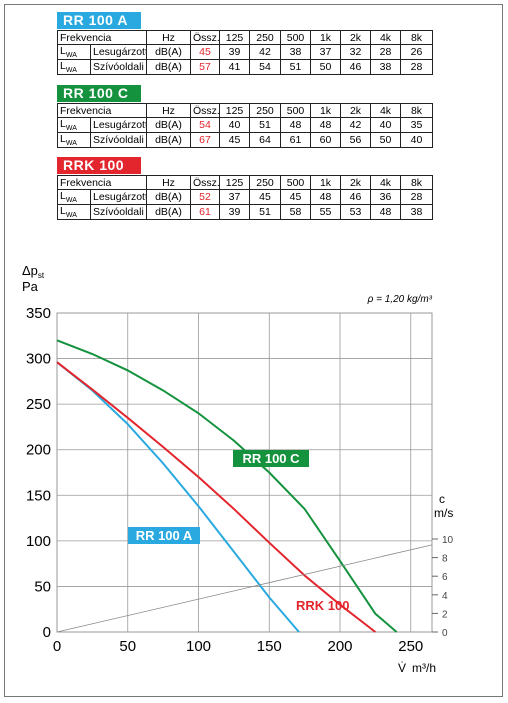  What do you see at coordinates (33, 271) in the screenshot?
I see `y-label: Δpst` at bounding box center [33, 271].